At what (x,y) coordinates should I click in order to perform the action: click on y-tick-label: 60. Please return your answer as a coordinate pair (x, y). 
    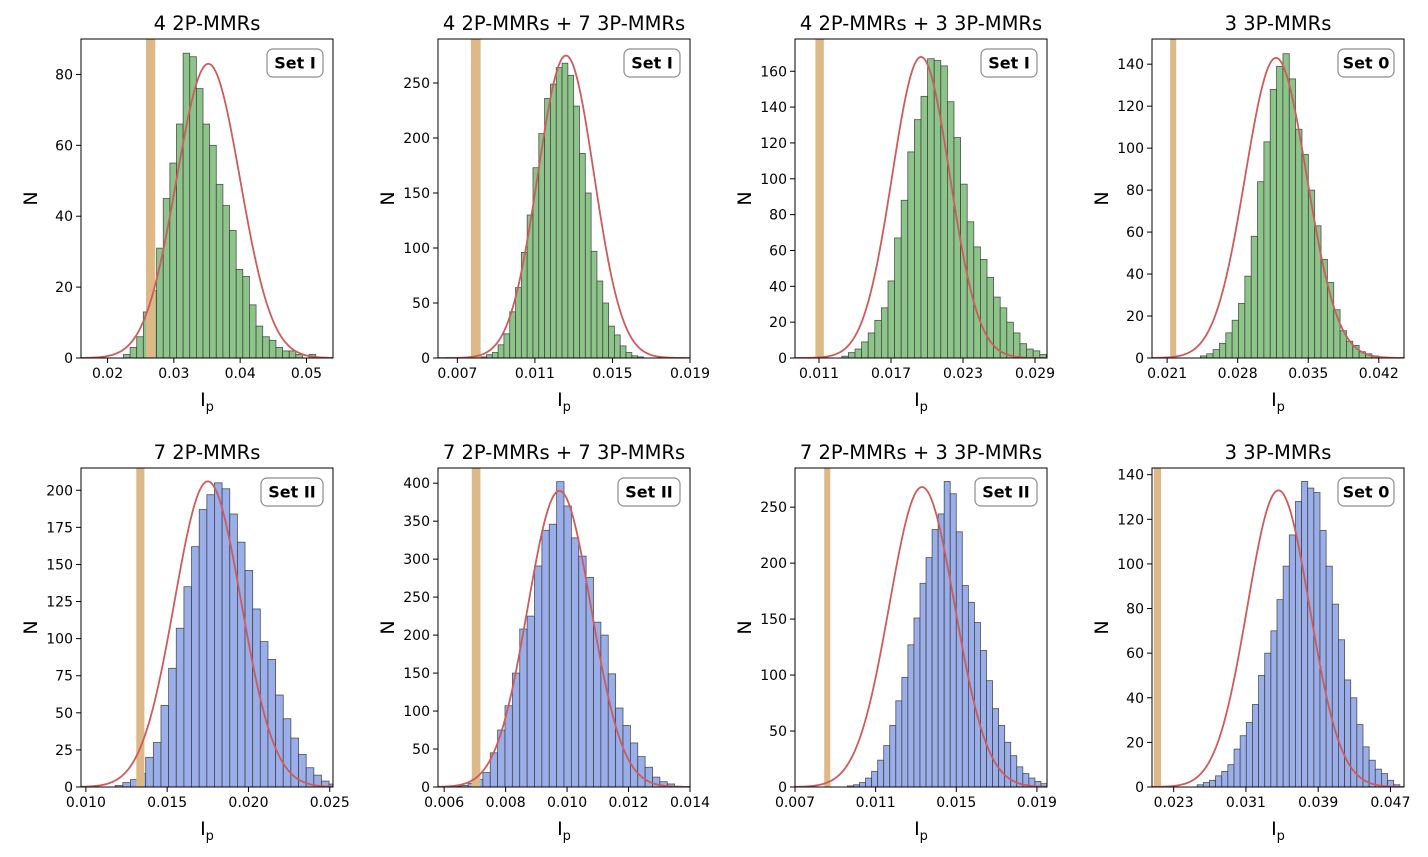
    Looking at the image, I should click on (778, 251).